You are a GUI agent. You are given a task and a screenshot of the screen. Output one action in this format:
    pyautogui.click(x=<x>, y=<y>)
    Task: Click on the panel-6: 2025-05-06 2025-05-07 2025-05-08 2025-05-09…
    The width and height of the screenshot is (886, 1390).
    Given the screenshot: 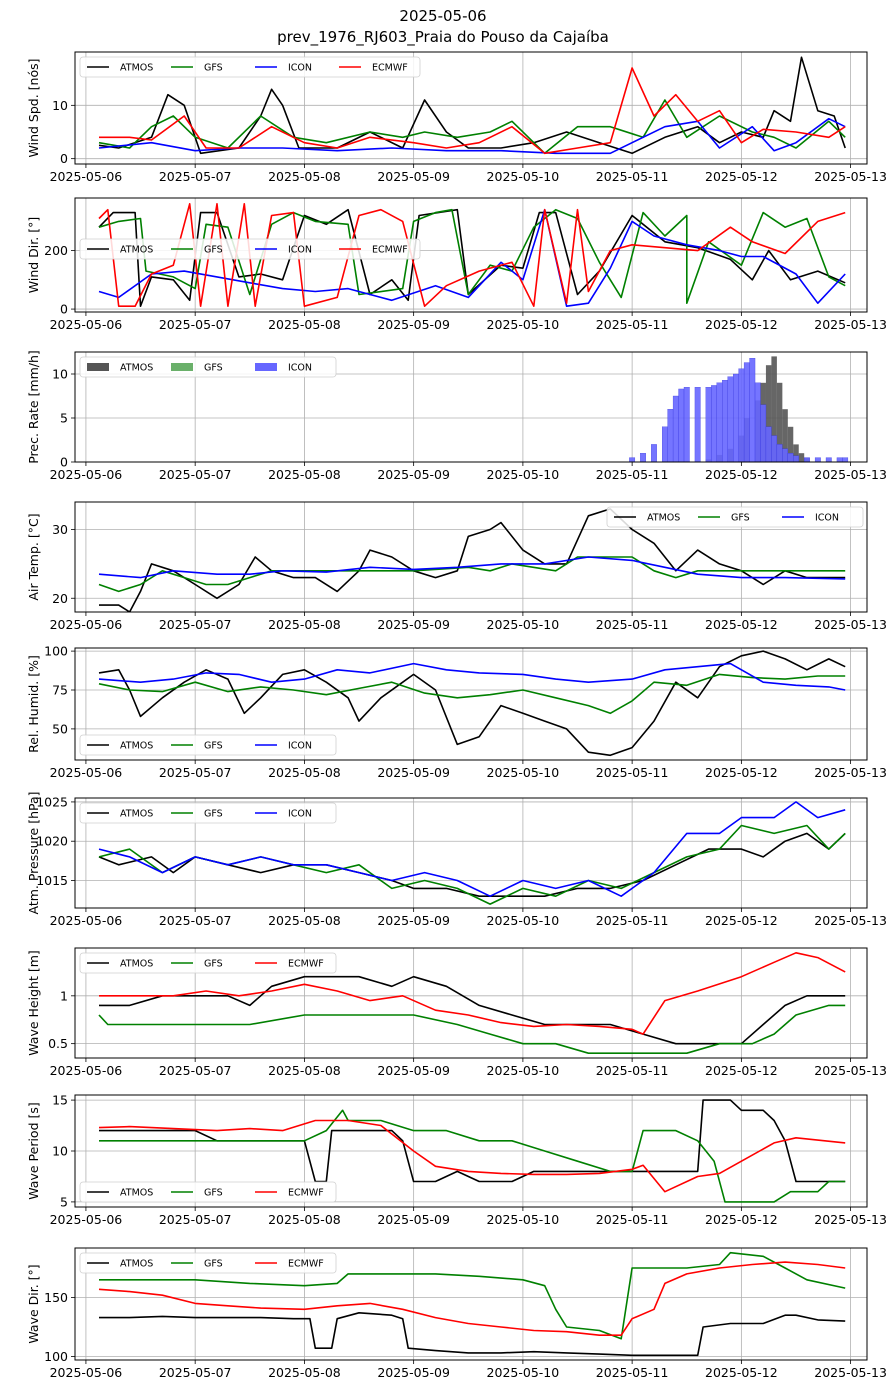 What is the action you would take?
    pyautogui.click(x=456, y=1012)
    